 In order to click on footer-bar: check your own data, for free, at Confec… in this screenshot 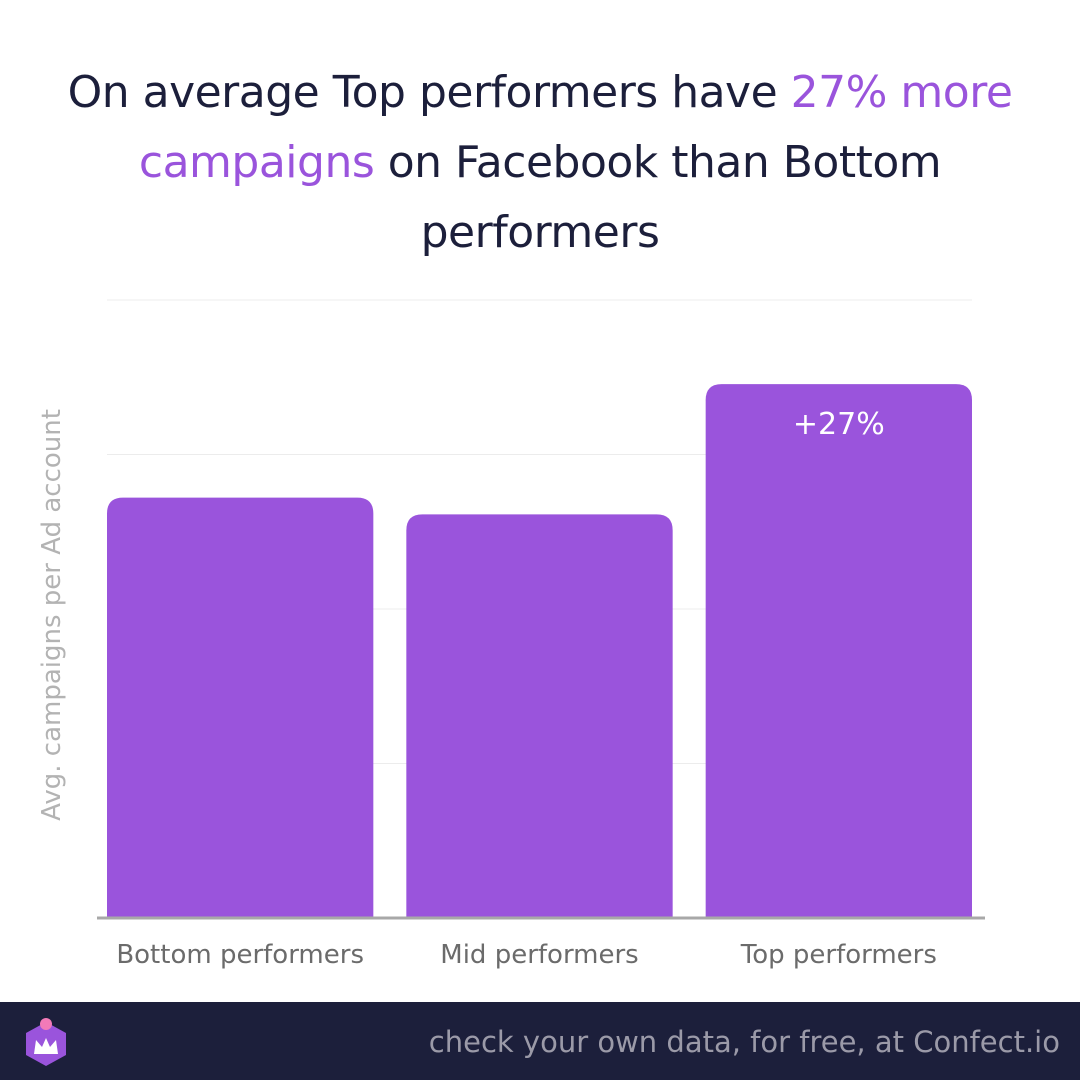, I will do `click(540, 1041)`.